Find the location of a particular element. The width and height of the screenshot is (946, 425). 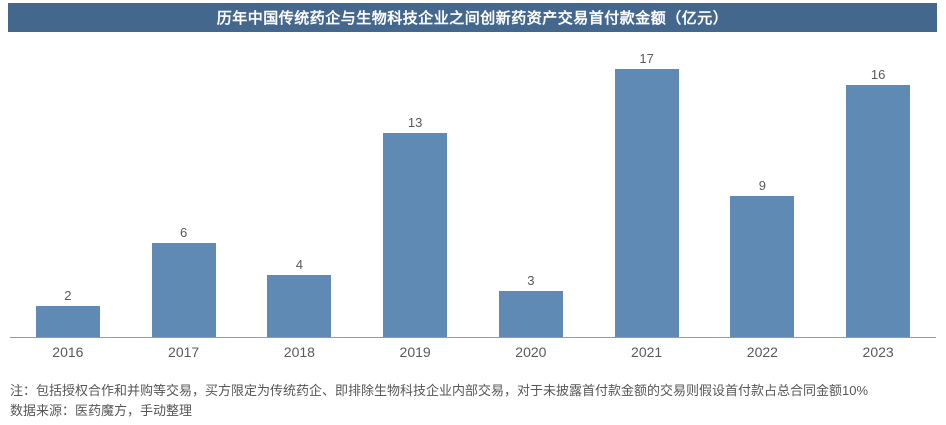

bar-group: 13 is located at coordinates (415, 226).